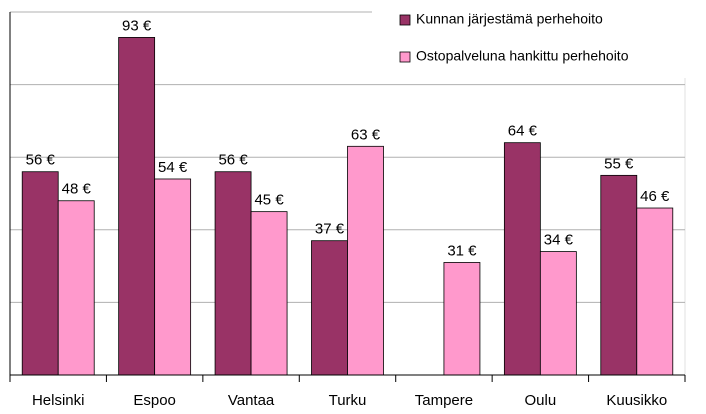 The height and width of the screenshot is (414, 706). I want to click on legend-label: Ostopalveluna hankittu perhehoito, so click(522, 56).